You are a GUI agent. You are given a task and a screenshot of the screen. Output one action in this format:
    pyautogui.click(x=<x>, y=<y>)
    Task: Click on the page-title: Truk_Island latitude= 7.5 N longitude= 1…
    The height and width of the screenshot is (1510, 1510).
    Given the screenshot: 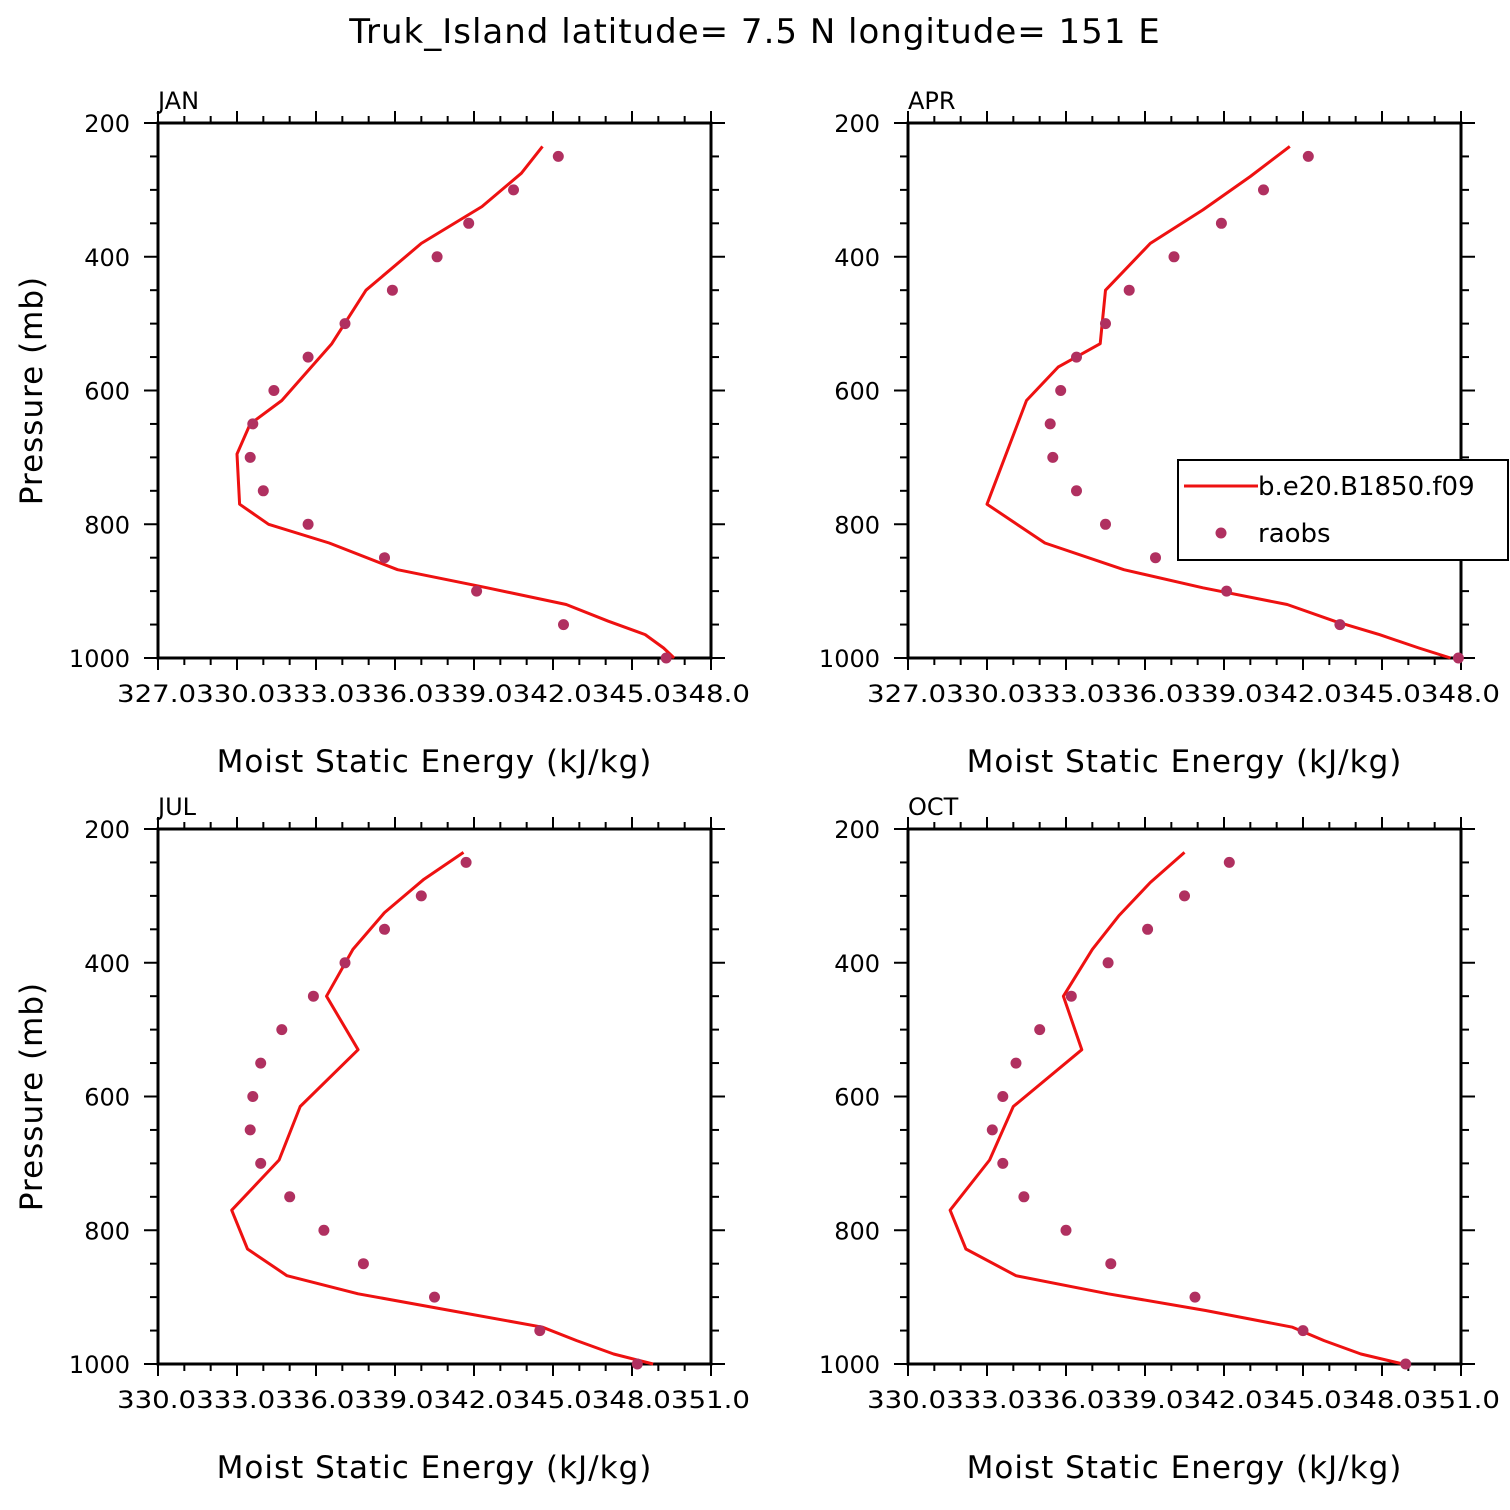 What is the action you would take?
    pyautogui.click(x=755, y=32)
    